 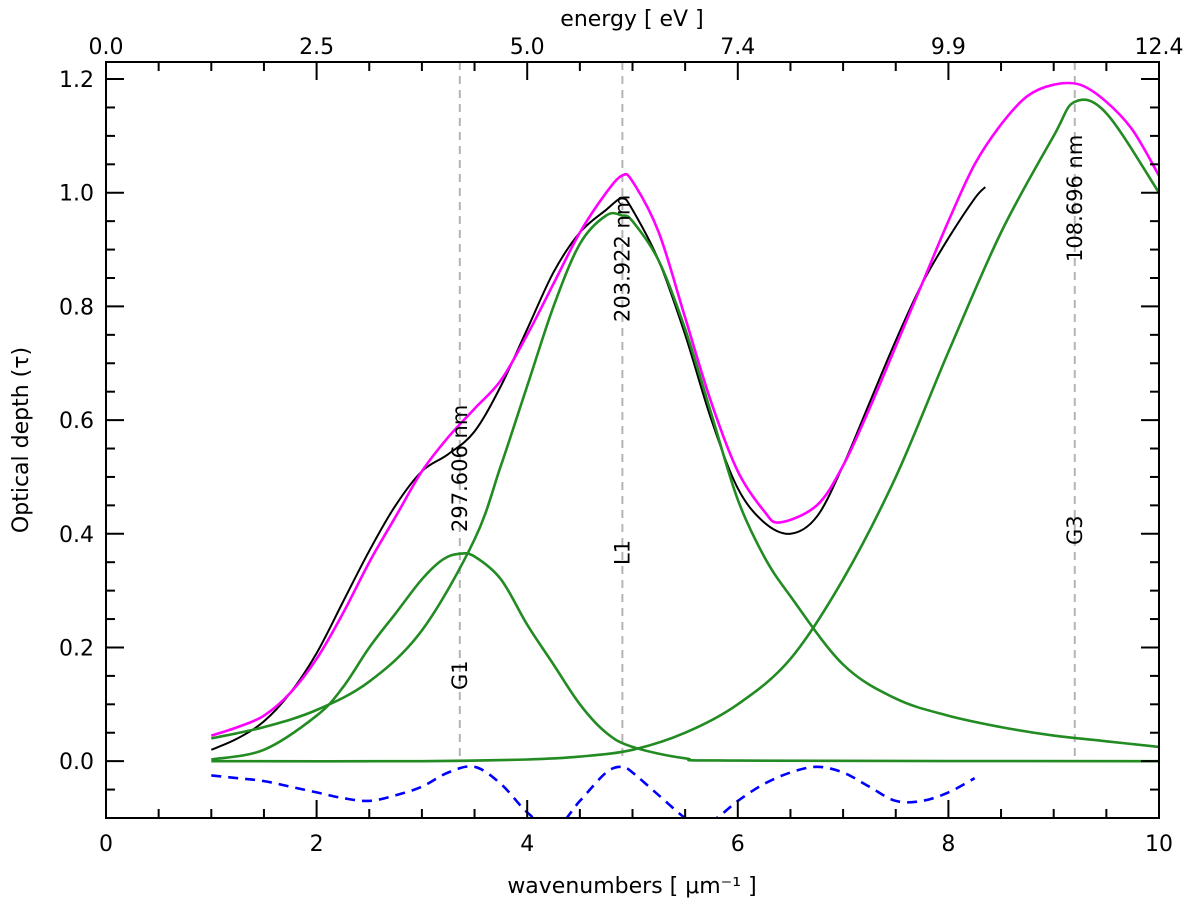 What do you see at coordinates (1075, 198) in the screenshot?
I see `reference-label-top-3: 108.696 nm` at bounding box center [1075, 198].